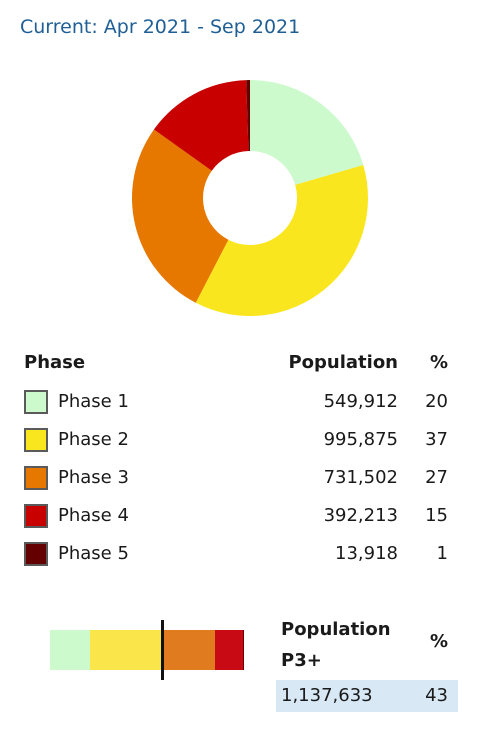 The image size is (504, 740). I want to click on table-row: Phase 2 995,875 37, so click(252, 441).